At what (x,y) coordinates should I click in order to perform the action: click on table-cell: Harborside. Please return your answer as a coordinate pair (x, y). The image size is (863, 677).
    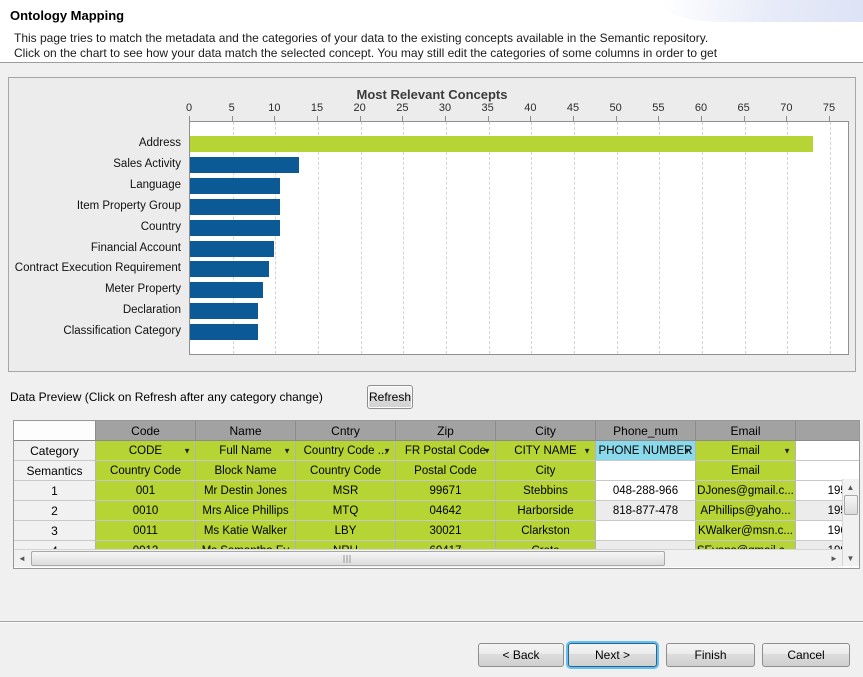
    Looking at the image, I should click on (546, 511).